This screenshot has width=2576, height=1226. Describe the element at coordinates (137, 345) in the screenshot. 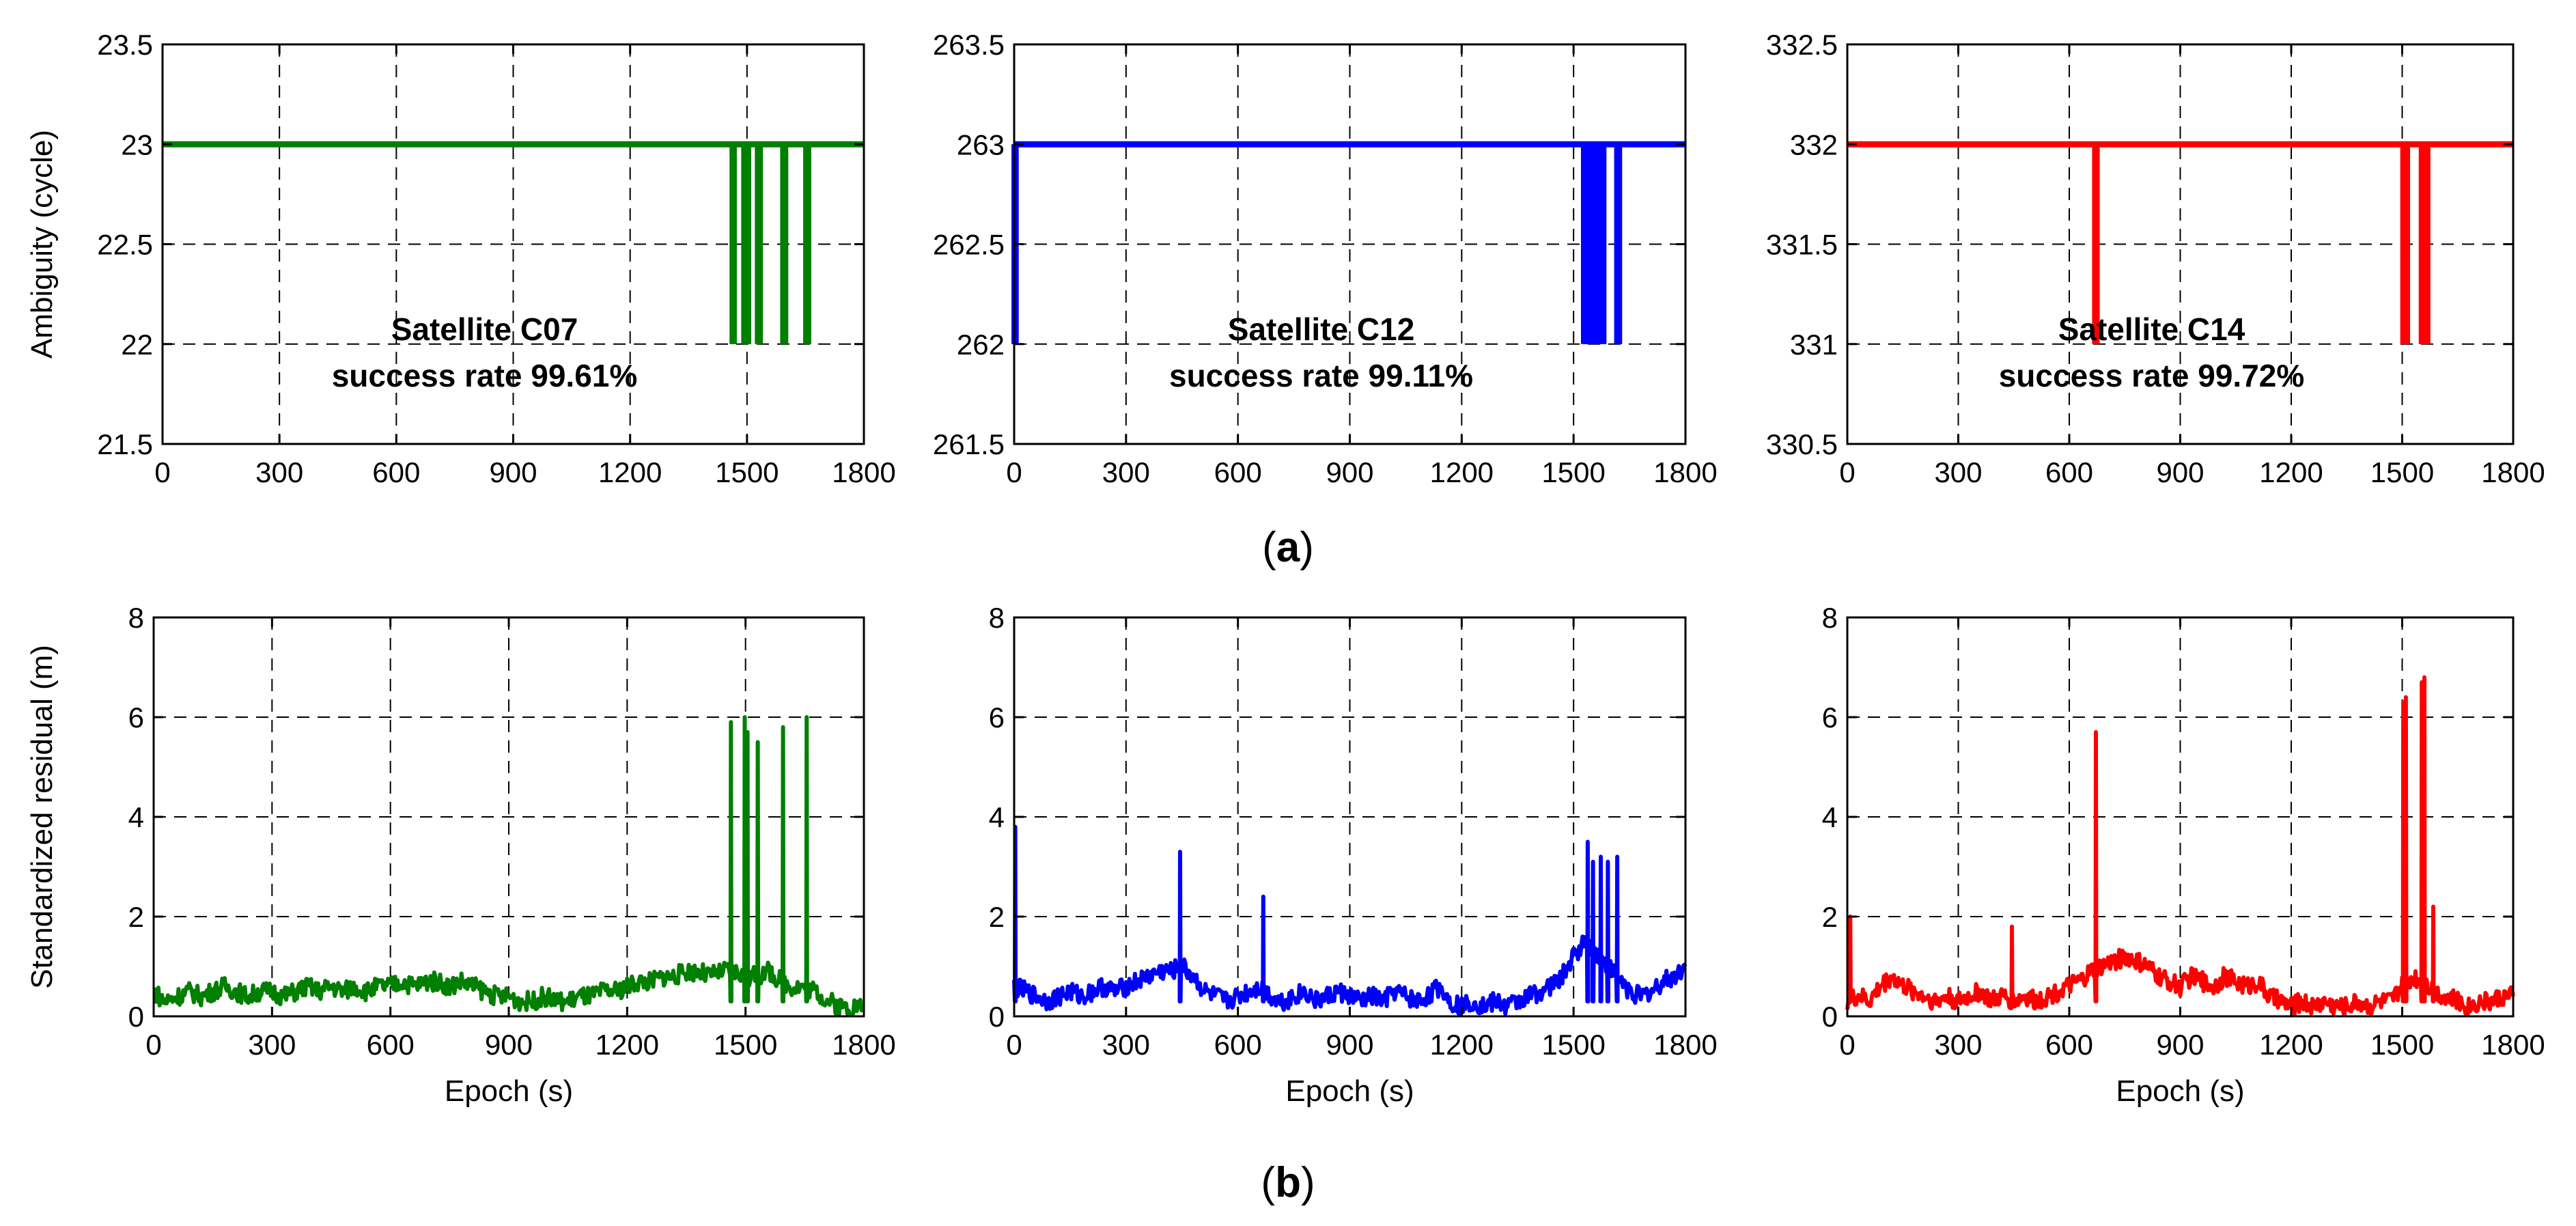

I see `y-tick-label: 22` at that location.